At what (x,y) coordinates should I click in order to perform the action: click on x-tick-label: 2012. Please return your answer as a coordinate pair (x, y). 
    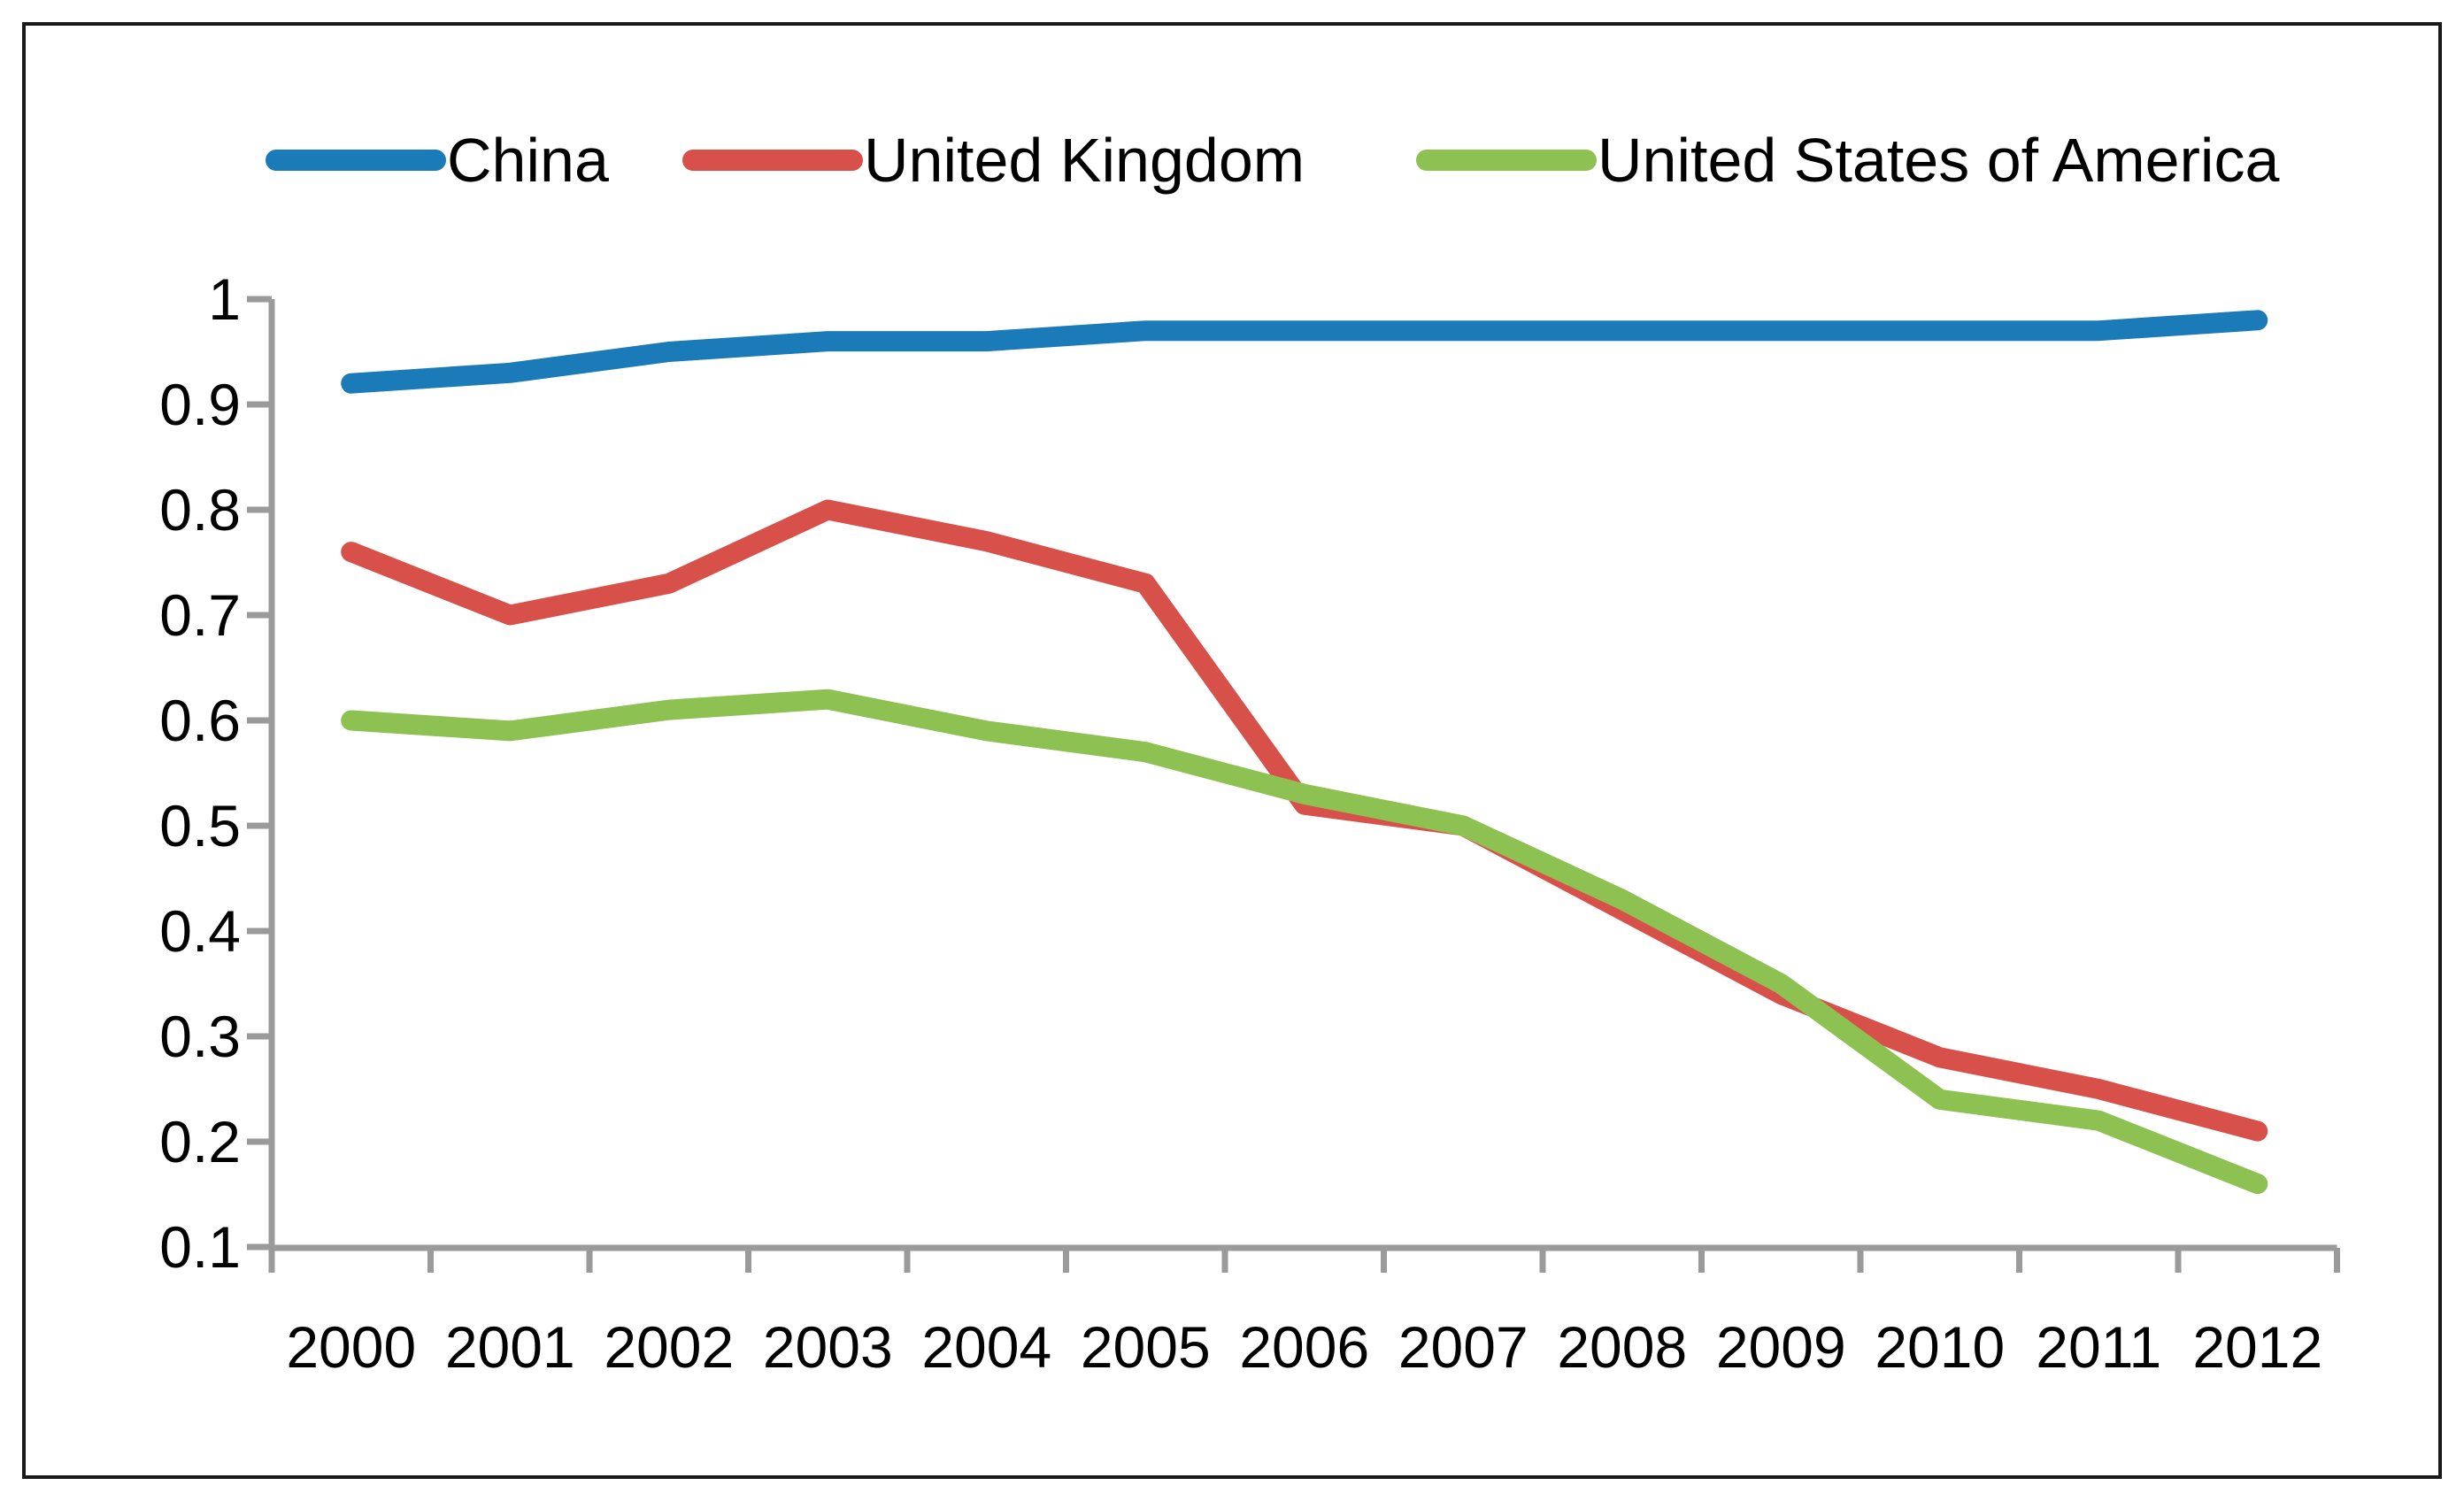
    Looking at the image, I should click on (2257, 1347).